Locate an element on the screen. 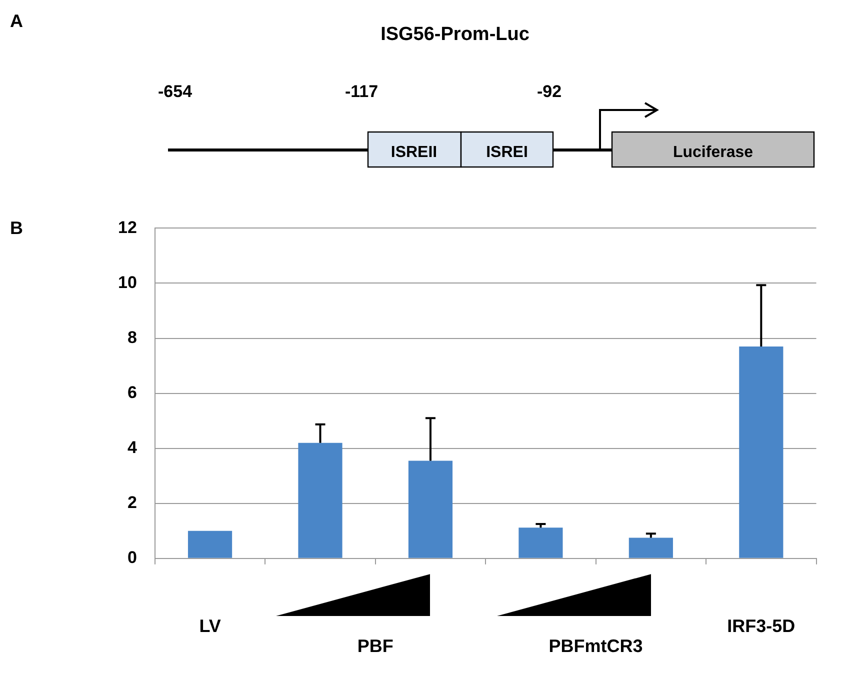 This screenshot has width=848, height=695. y-tick-label: 4 is located at coordinates (132, 448).